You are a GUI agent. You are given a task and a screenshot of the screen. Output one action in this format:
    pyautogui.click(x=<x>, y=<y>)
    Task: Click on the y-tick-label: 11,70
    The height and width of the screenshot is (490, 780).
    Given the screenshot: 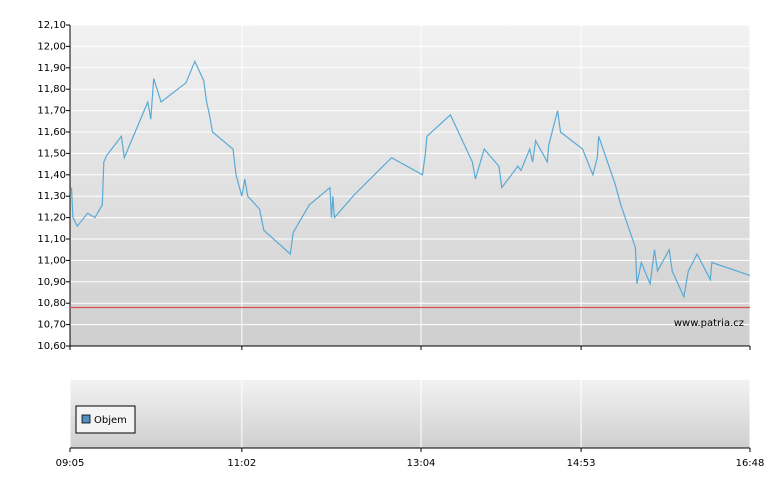 What is the action you would take?
    pyautogui.click(x=51, y=111)
    